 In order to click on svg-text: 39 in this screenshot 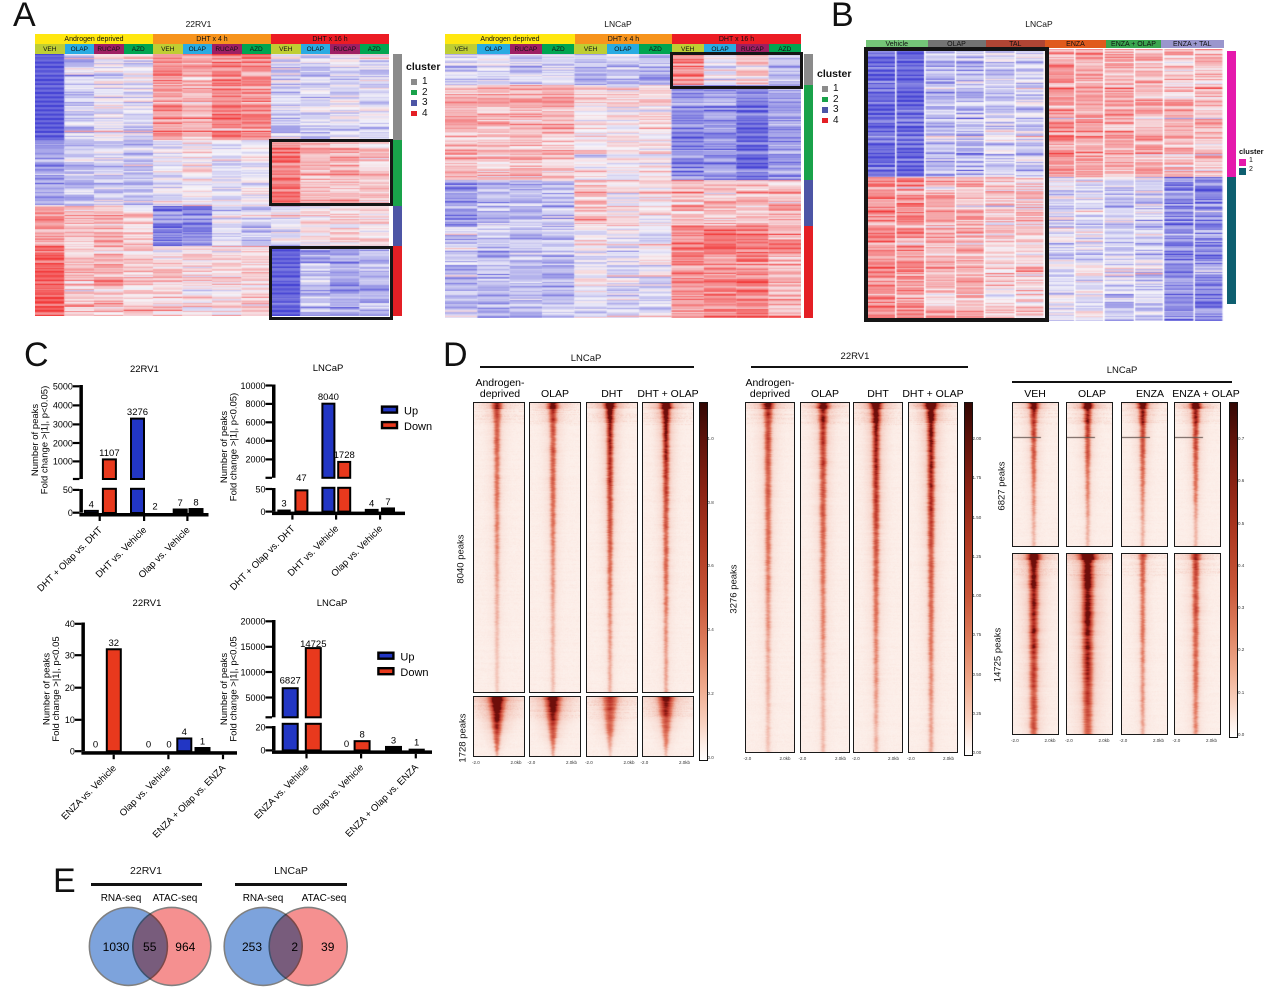, I will do `click(328, 947)`.